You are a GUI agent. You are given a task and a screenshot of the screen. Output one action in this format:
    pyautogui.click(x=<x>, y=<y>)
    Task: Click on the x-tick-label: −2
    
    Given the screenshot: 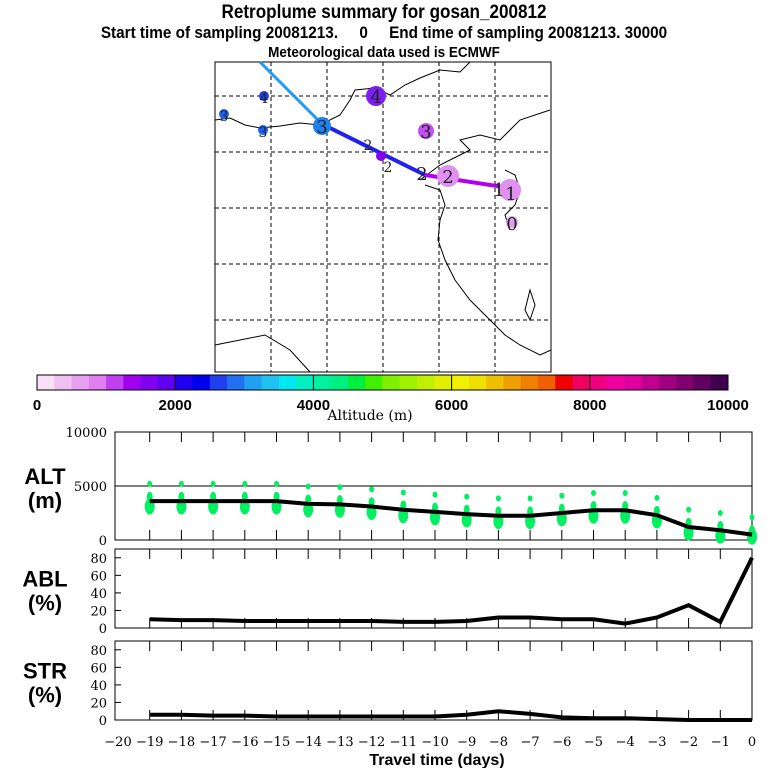 What is the action you would take?
    pyautogui.click(x=688, y=742)
    